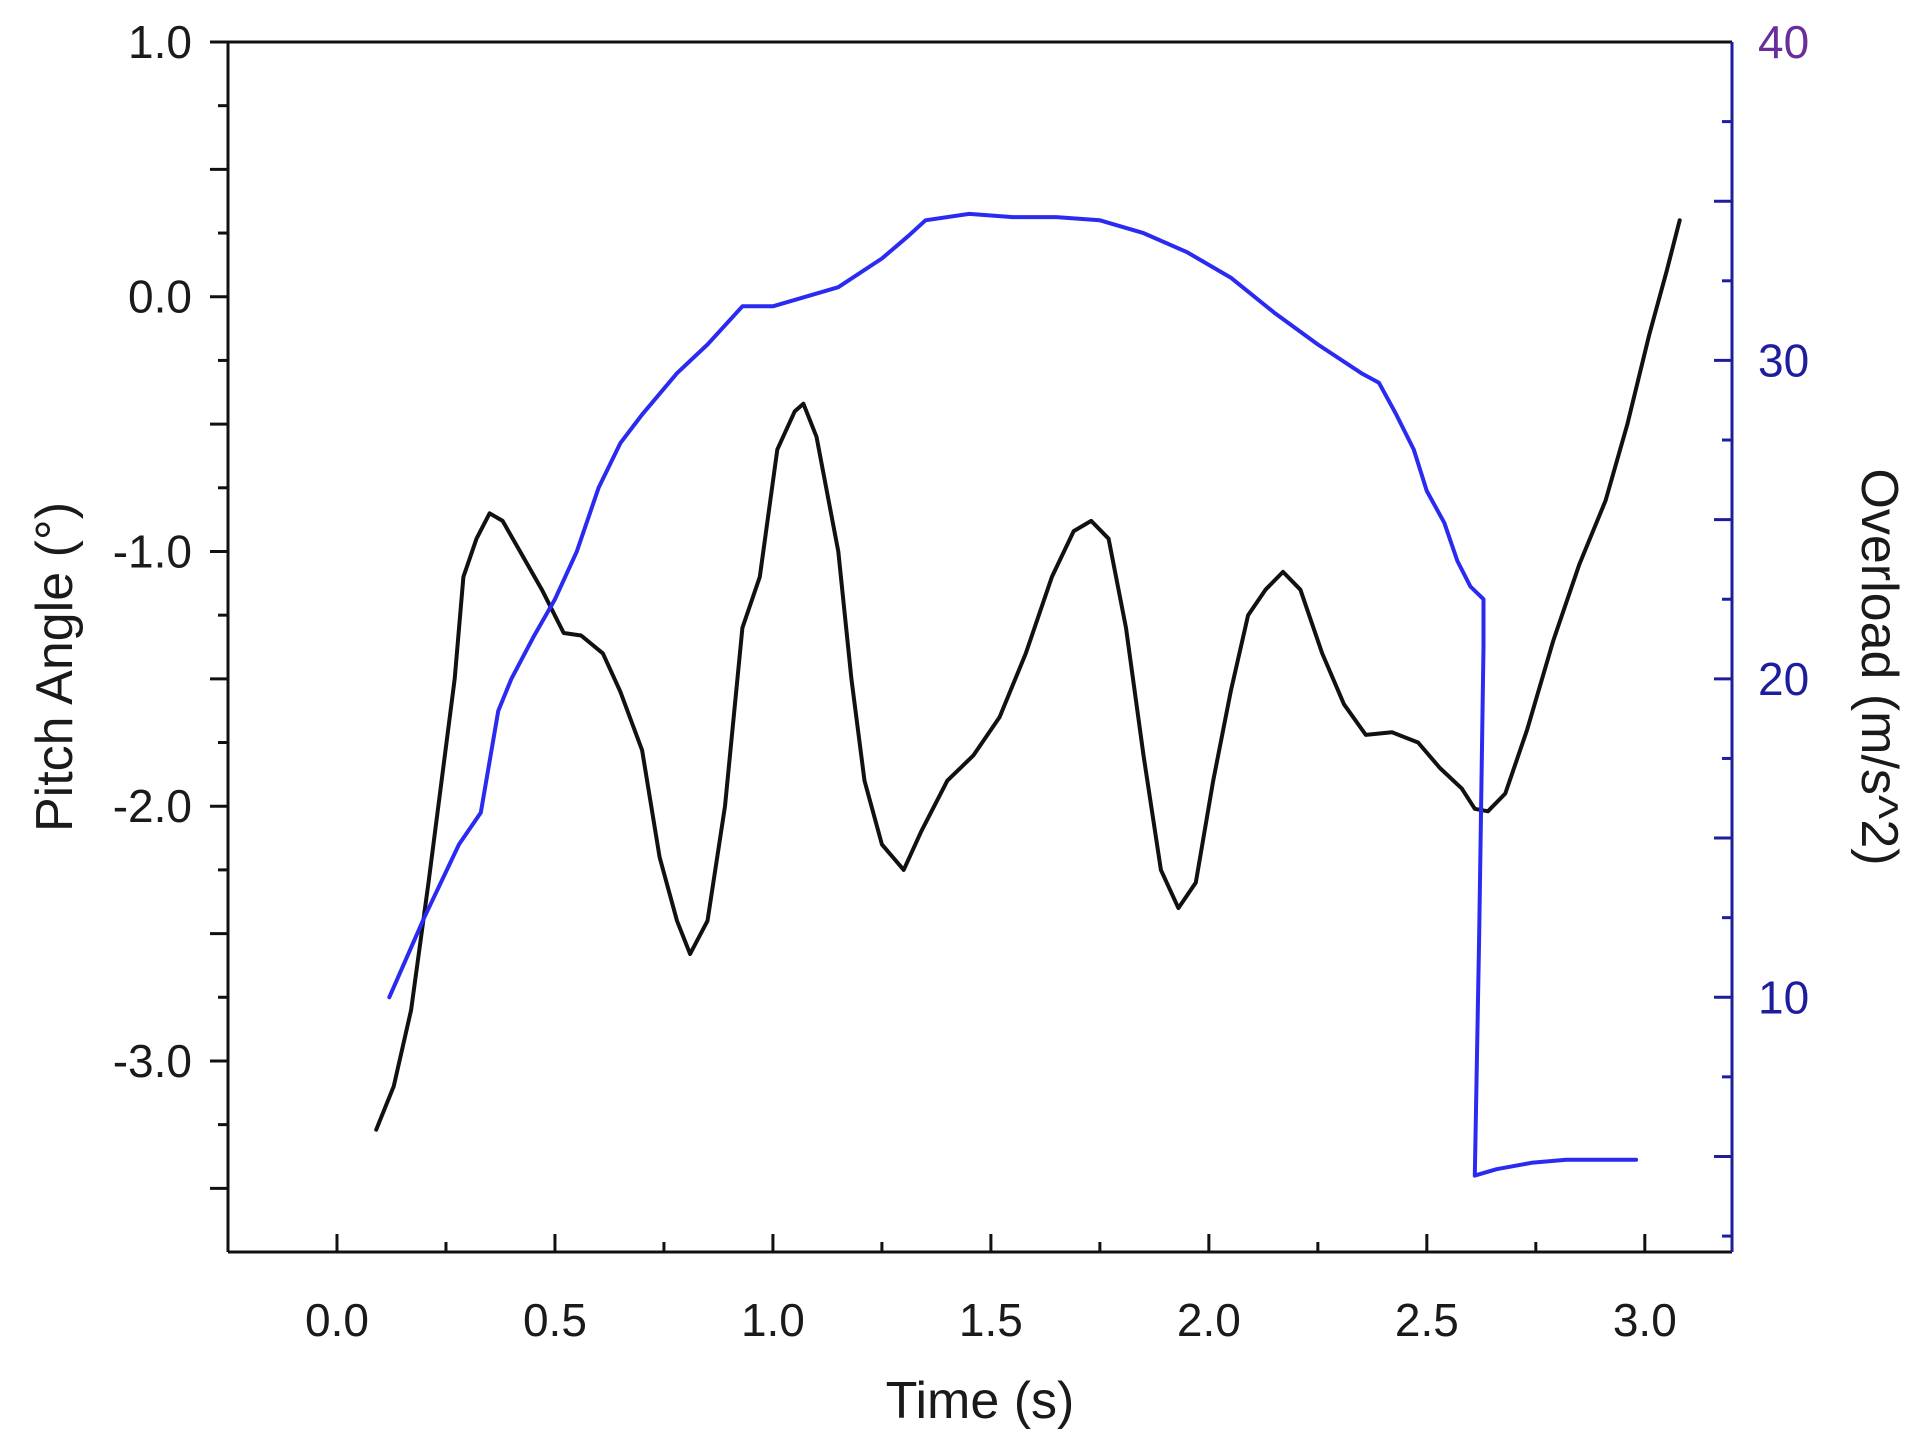  Describe the element at coordinates (1783, 360) in the screenshot. I see `right-tick-label: 30` at that location.